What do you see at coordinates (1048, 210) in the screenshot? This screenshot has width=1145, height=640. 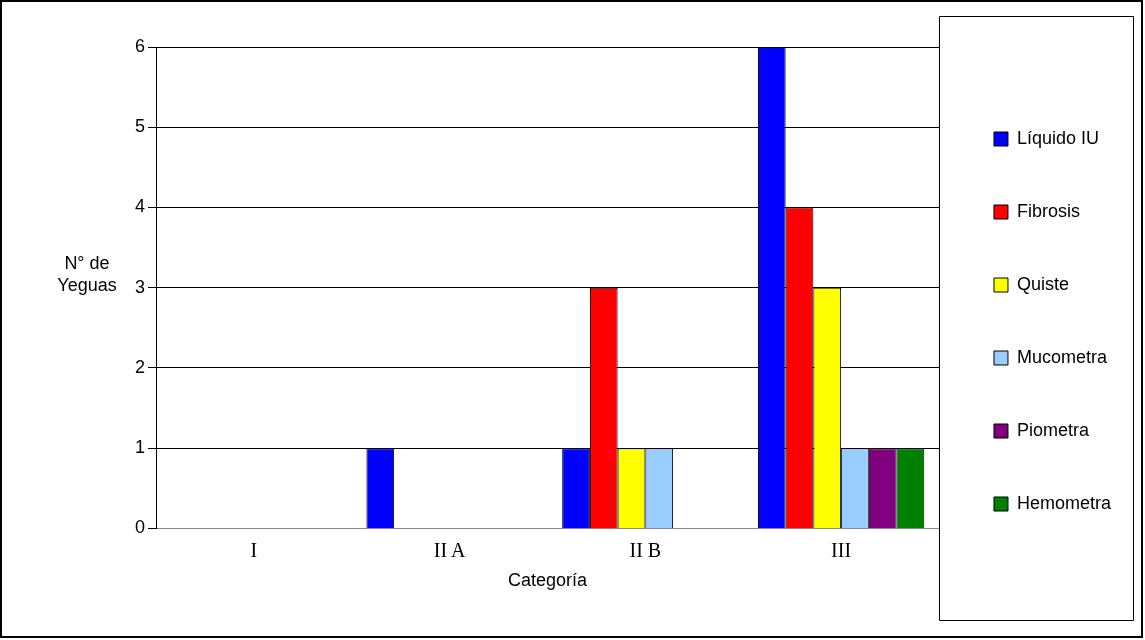 I see `legend-label: Fibrosis` at bounding box center [1048, 210].